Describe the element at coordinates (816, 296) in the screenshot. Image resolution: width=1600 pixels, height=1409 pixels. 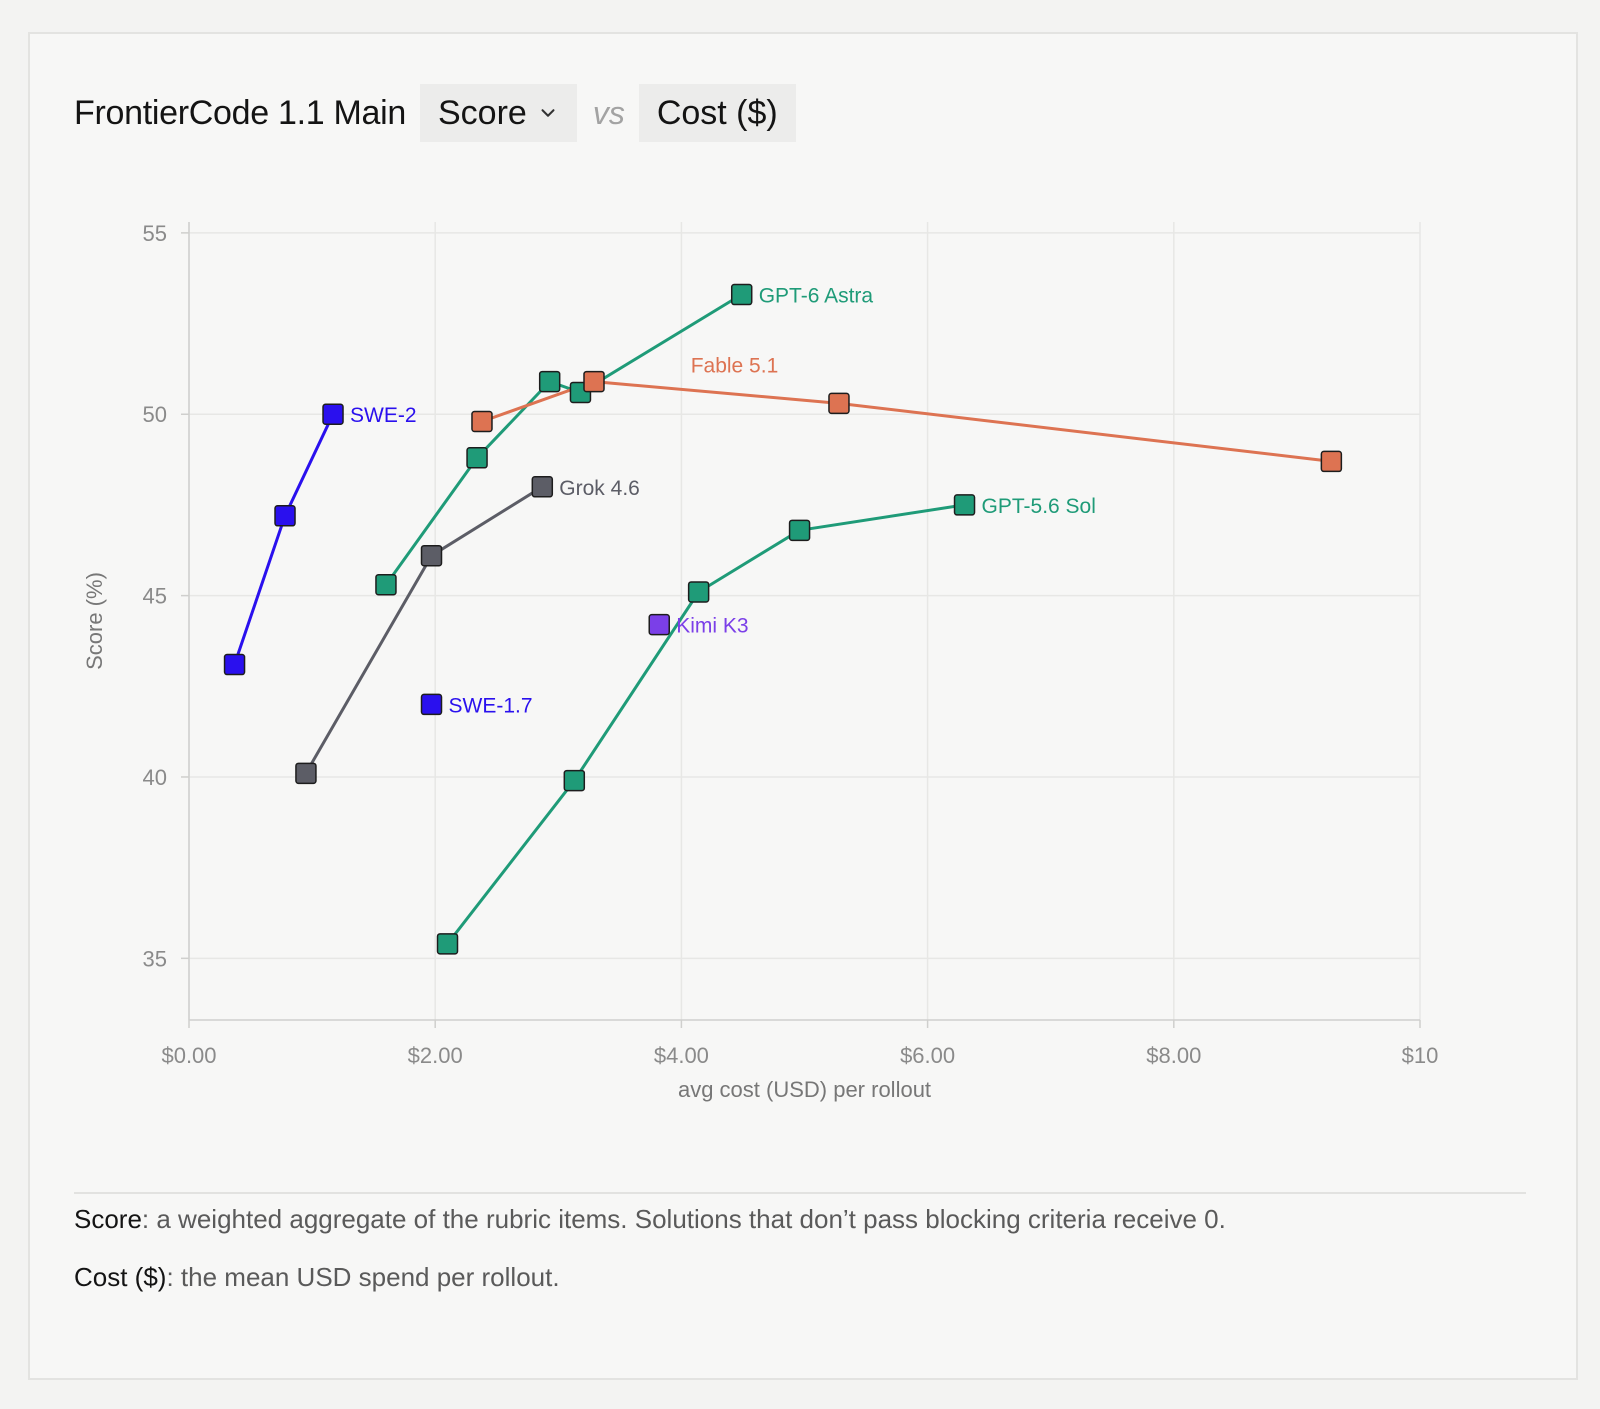
I see `series-label-gpt-6-astra: GPT-6 Astra` at that location.